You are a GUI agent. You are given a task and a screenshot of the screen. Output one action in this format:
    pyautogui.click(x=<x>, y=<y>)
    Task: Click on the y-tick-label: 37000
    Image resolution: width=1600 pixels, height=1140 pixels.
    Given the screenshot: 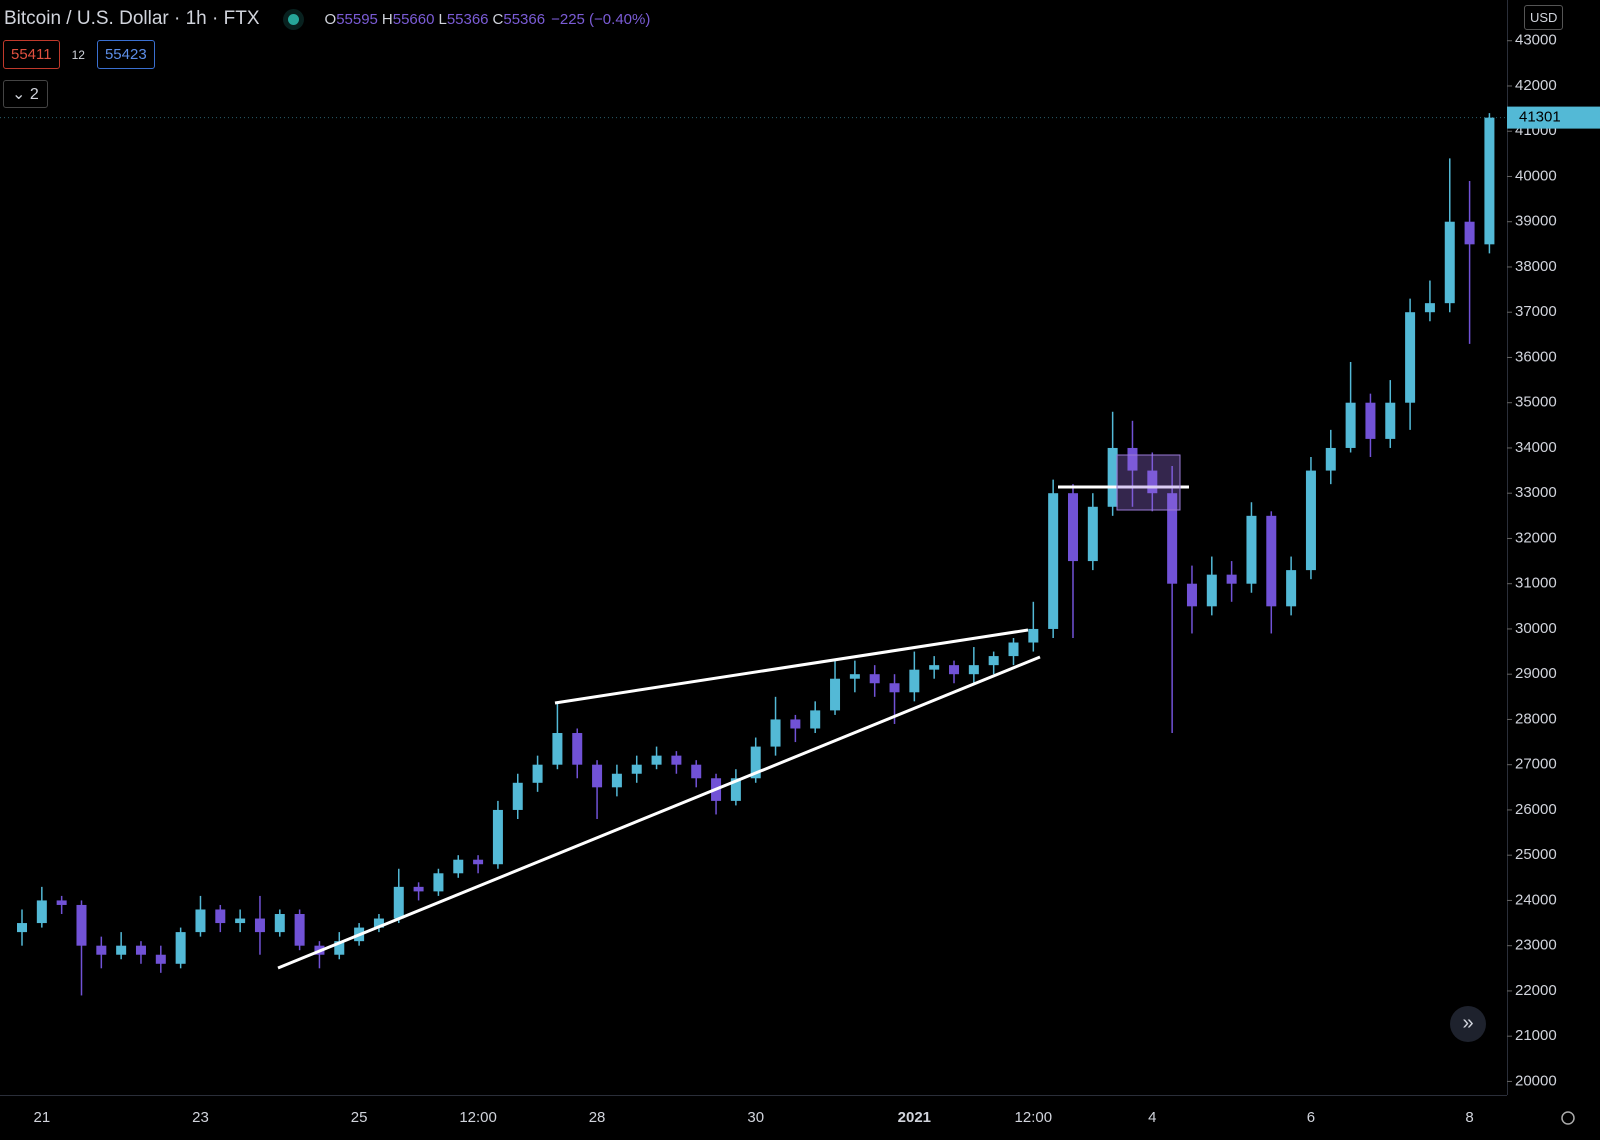 What is the action you would take?
    pyautogui.click(x=1536, y=311)
    